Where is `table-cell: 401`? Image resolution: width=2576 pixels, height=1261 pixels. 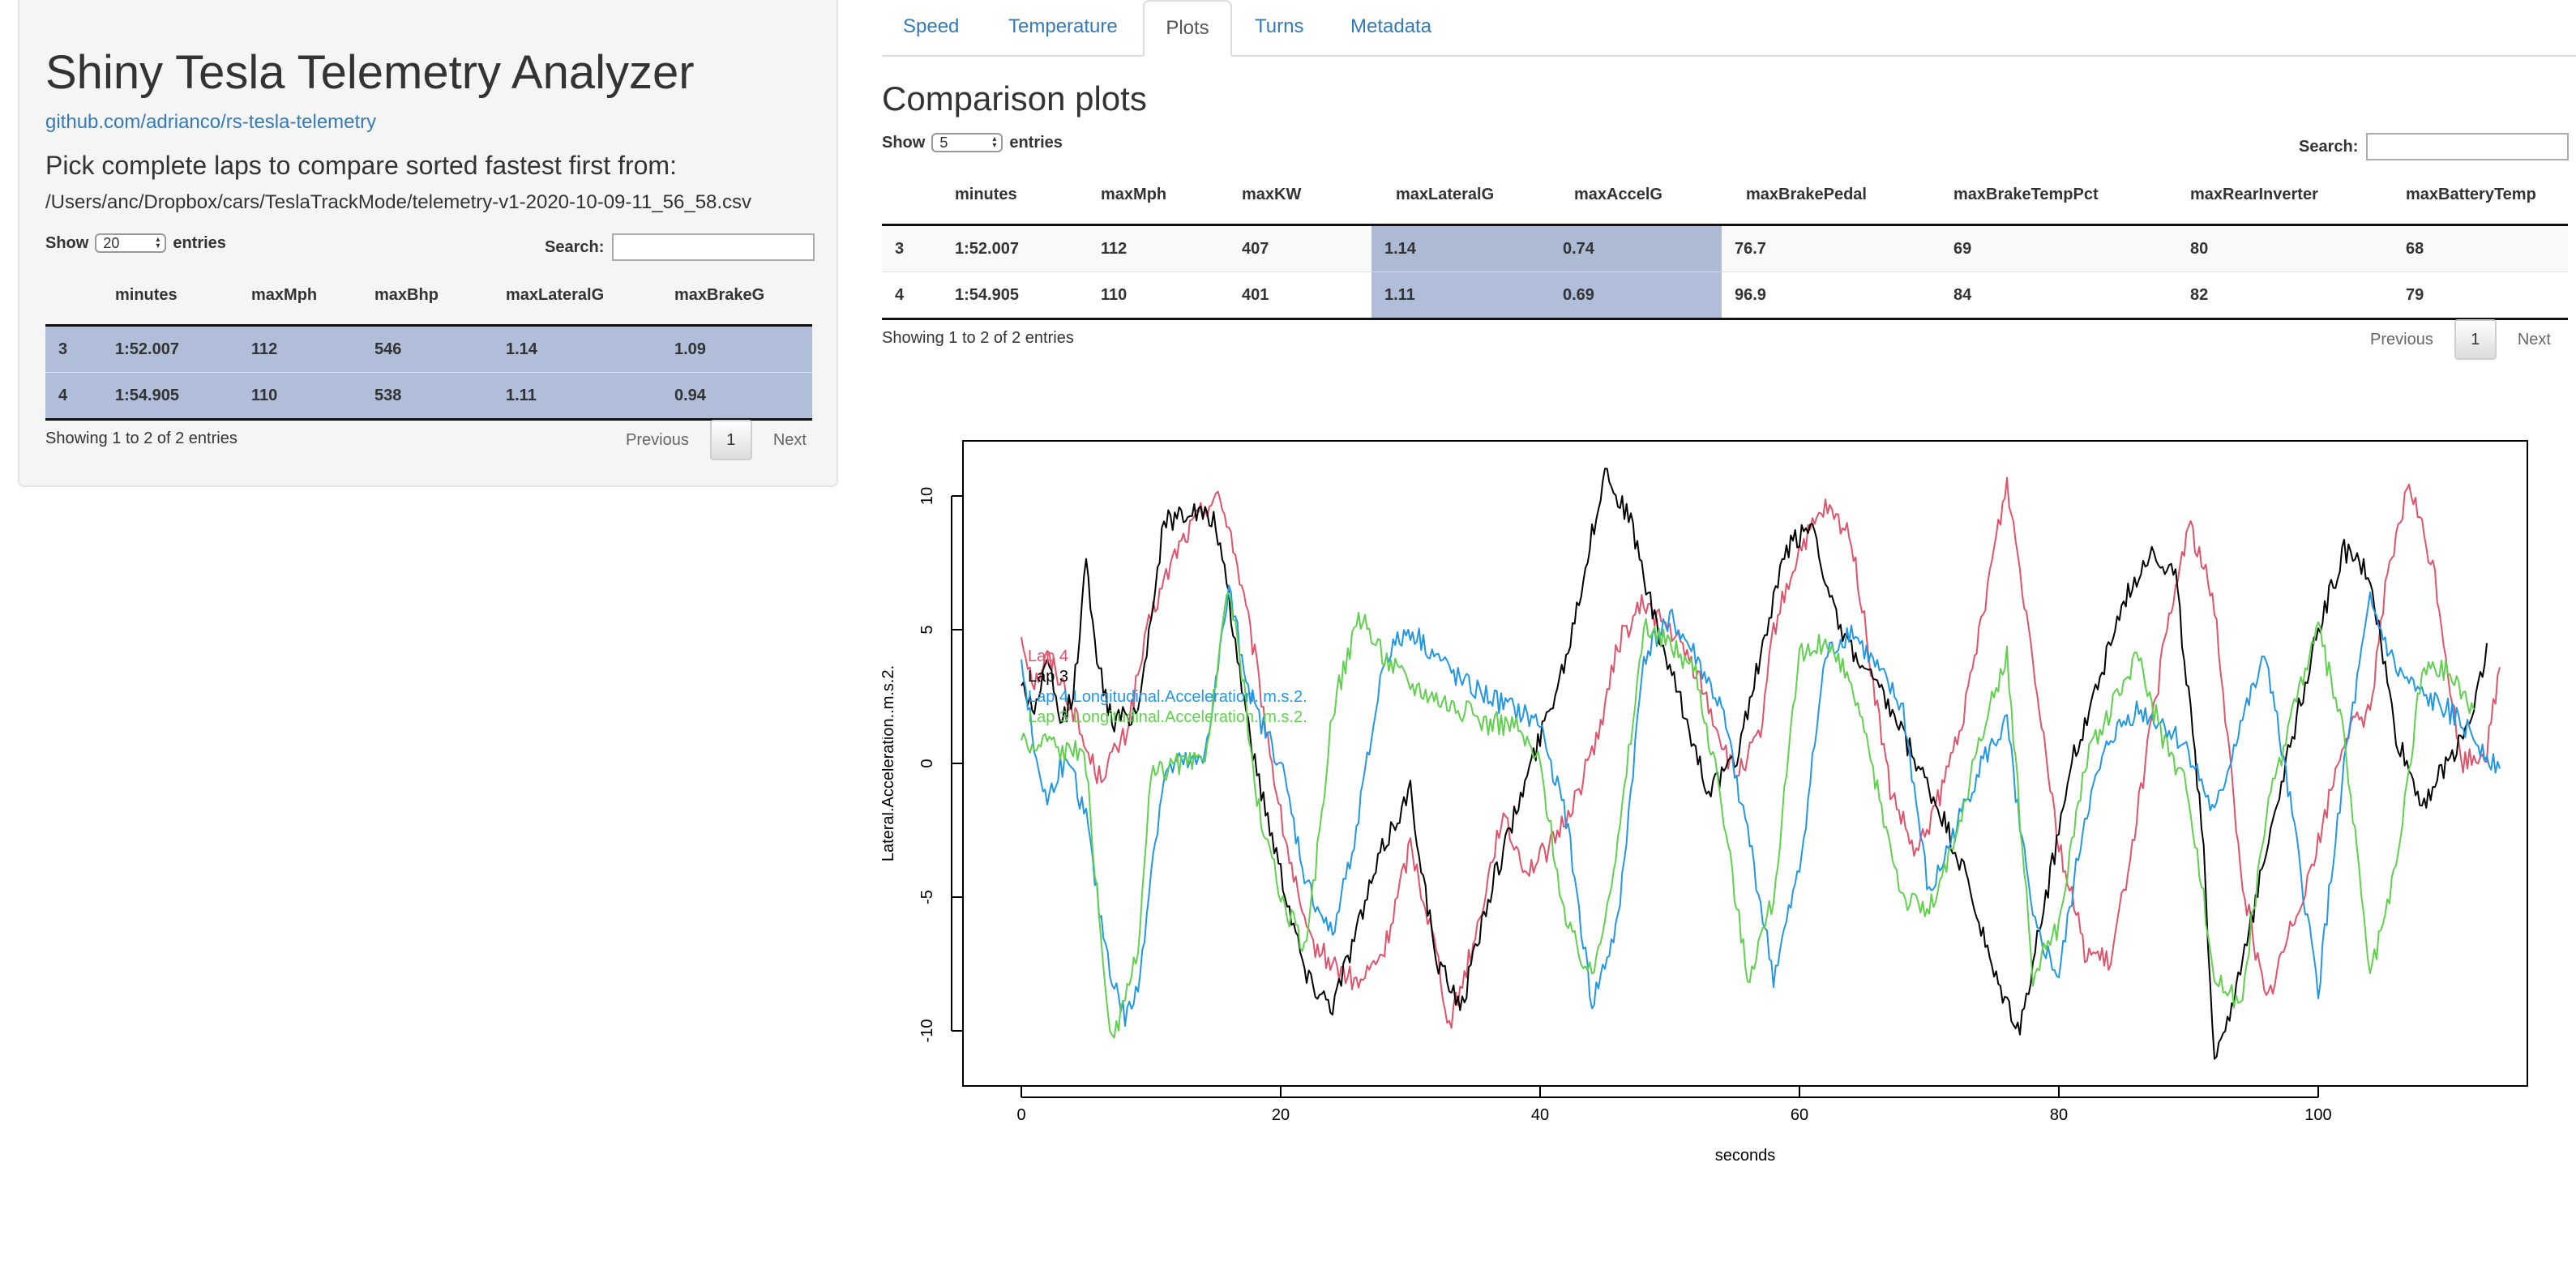
table-cell: 401 is located at coordinates (1306, 295).